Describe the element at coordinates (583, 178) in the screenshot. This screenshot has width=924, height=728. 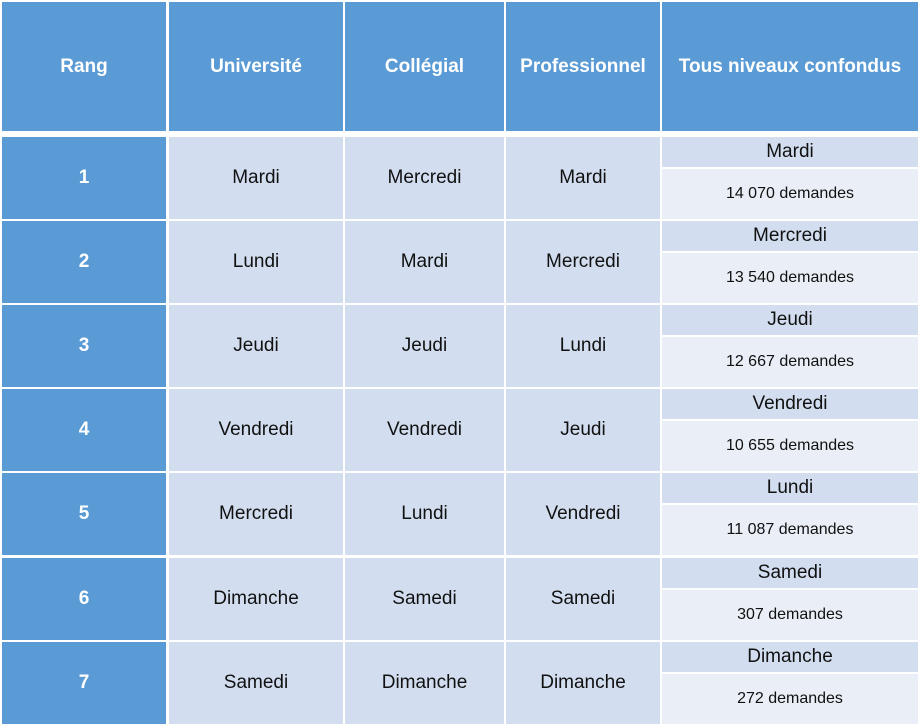
I see `professionnel-cell: Mardi` at that location.